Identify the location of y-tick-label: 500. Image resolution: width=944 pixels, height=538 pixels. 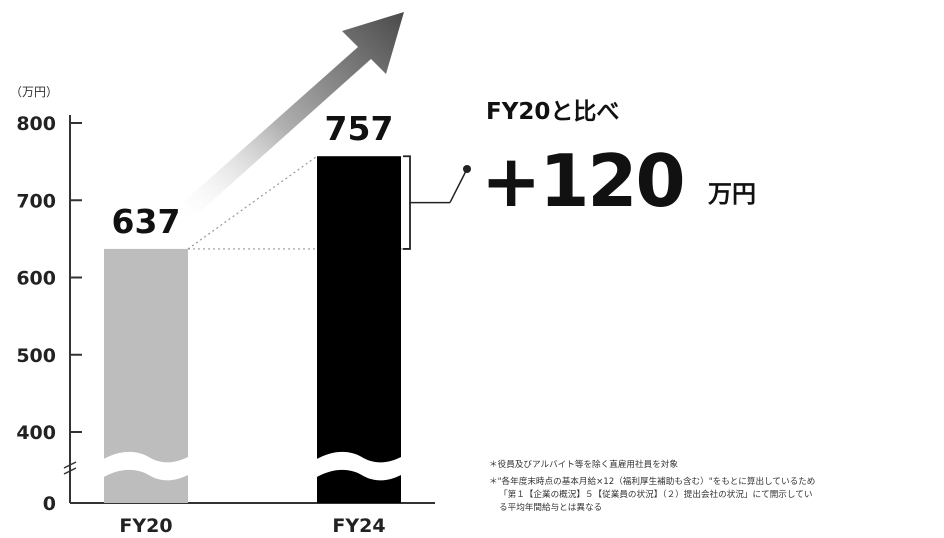
(36, 356).